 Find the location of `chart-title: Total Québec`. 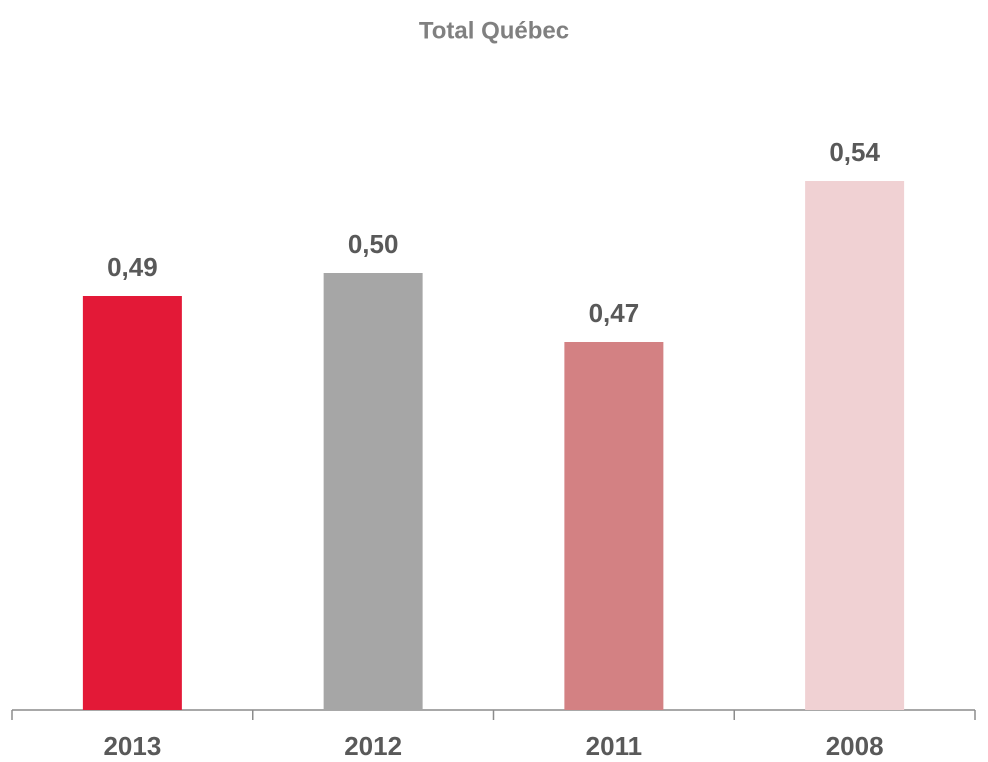

chart-title: Total Québec is located at coordinates (494, 30).